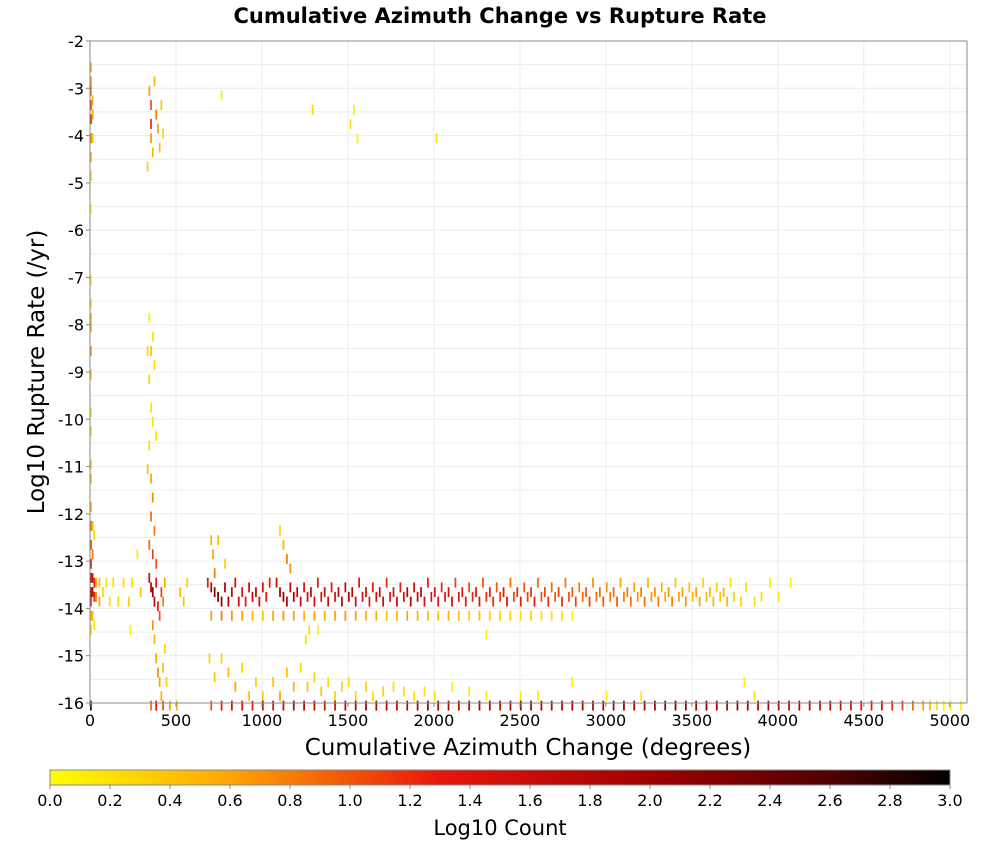 The image size is (1000, 850). What do you see at coordinates (71, 656) in the screenshot?
I see `y-tick-label: -15` at bounding box center [71, 656].